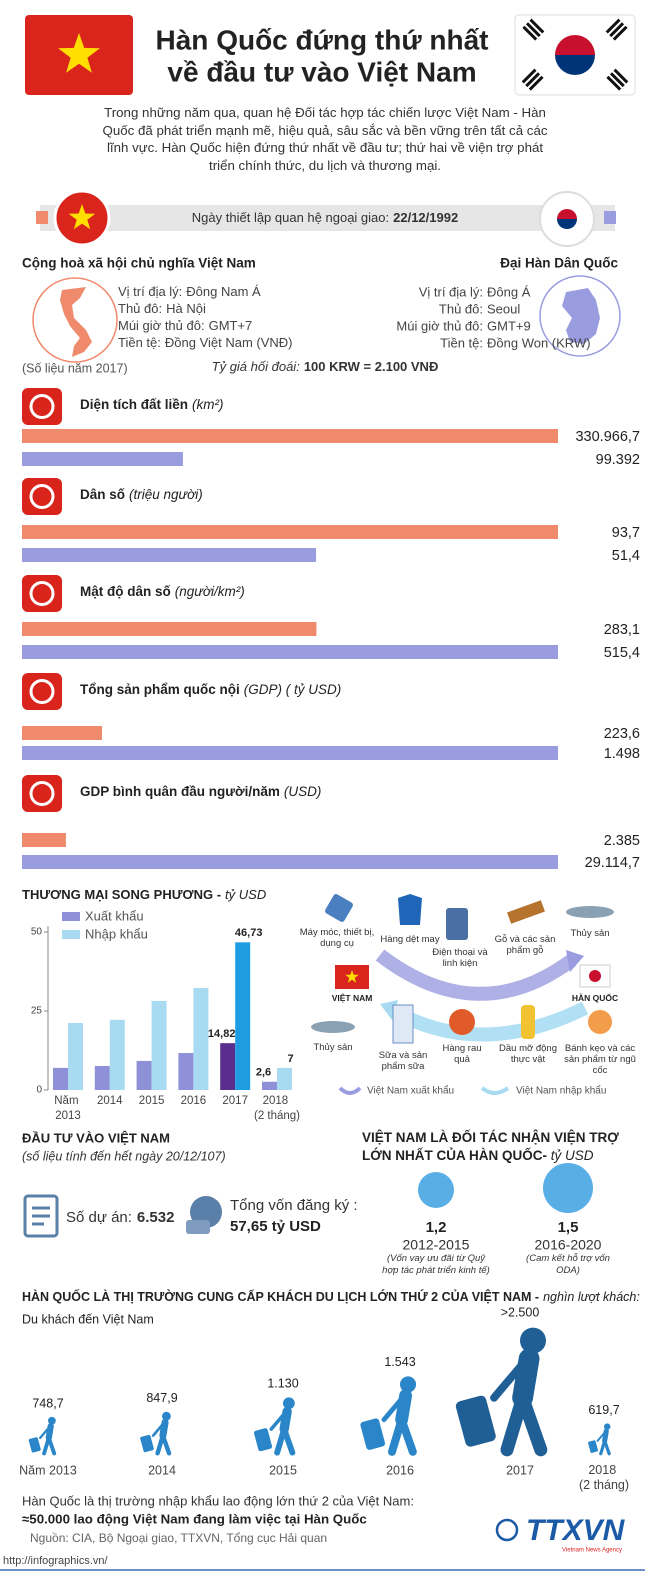 This screenshot has width=660, height=1587. What do you see at coordinates (612, 863) in the screenshot?
I see `value-label: 29.114,7` at bounding box center [612, 863].